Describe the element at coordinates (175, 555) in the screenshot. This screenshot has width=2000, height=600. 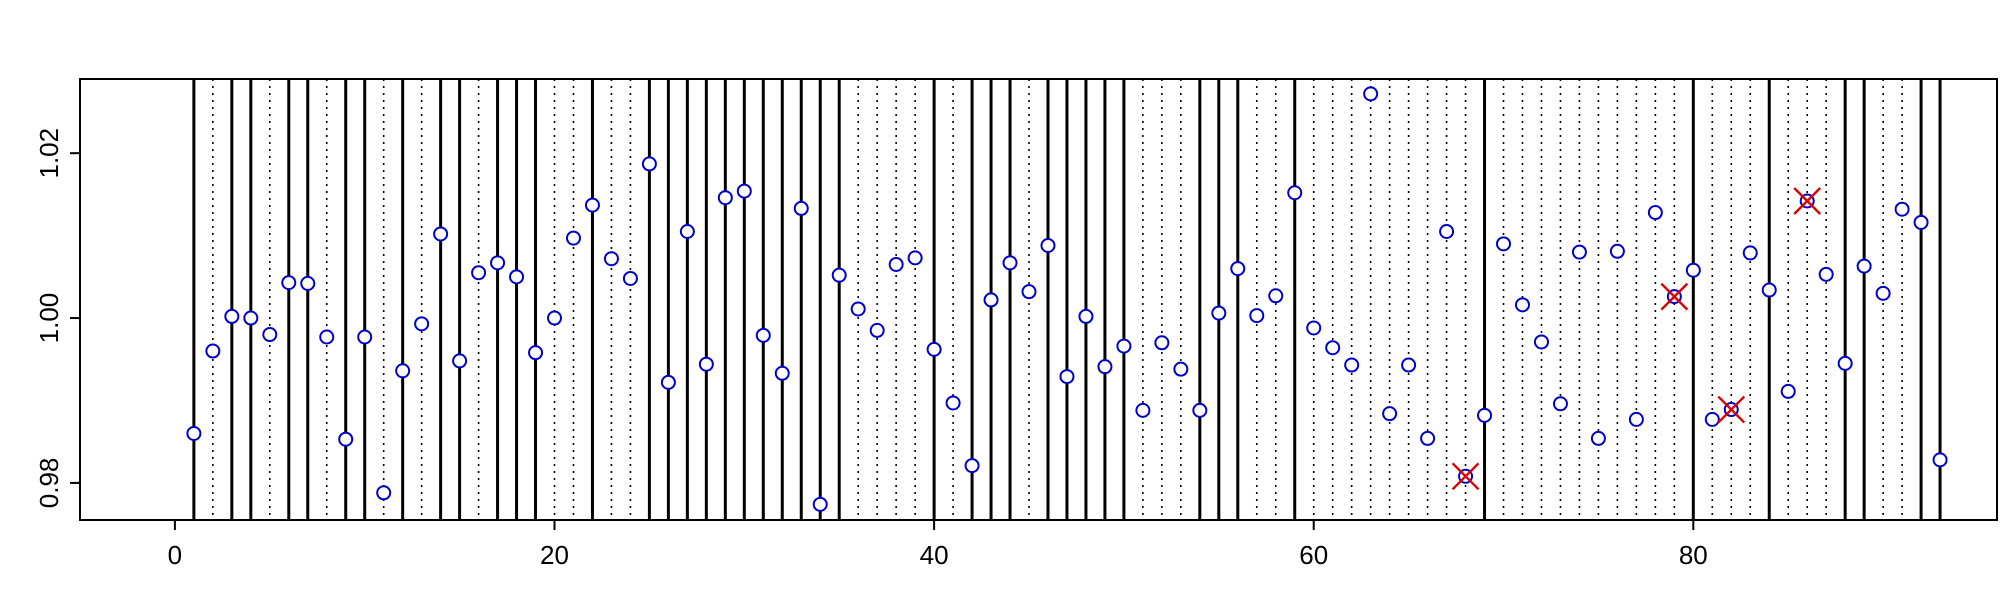
I see `x-tick-label: 0` at that location.